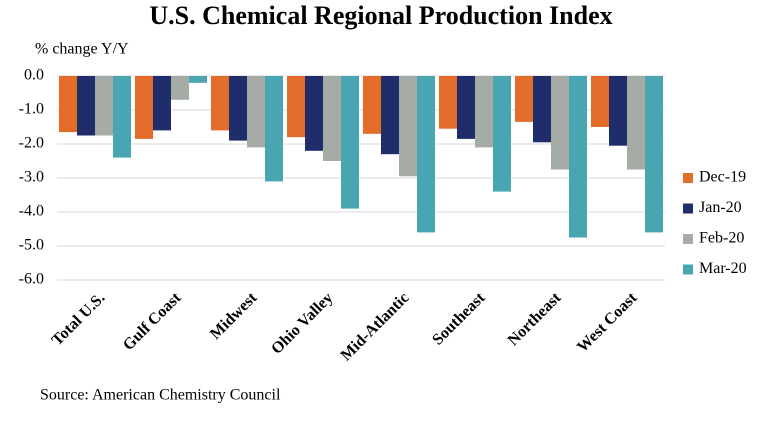 The image size is (762, 430). What do you see at coordinates (31, 143) in the screenshot?
I see `y-tick-label: -2.0` at bounding box center [31, 143].